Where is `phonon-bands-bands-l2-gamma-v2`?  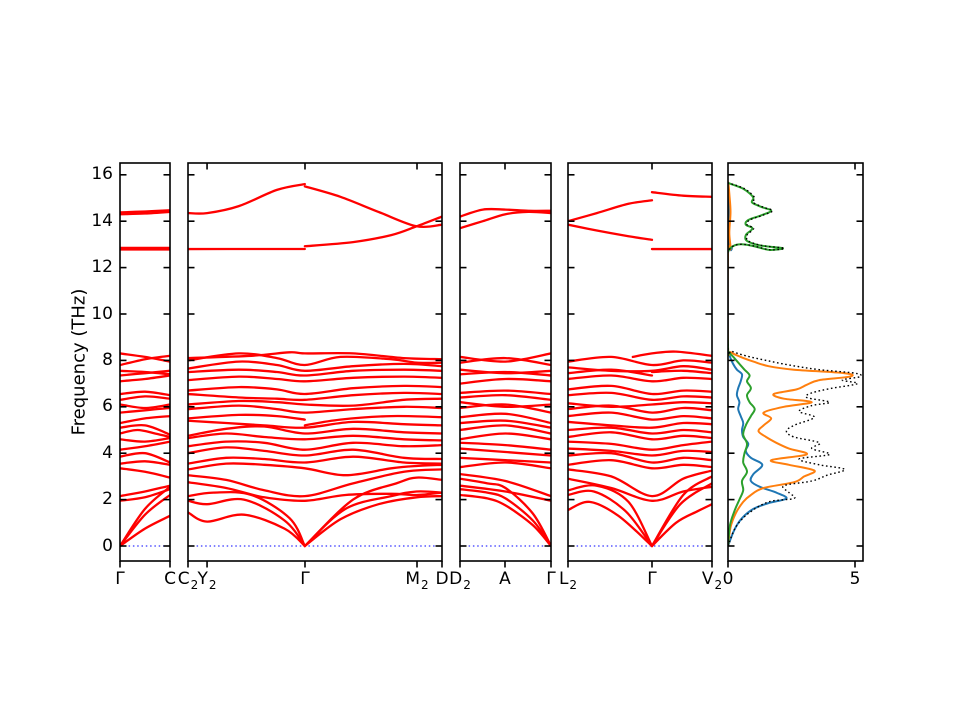
phonon-bands-bands-l2-gamma-v2 is located at coordinates (640, 369).